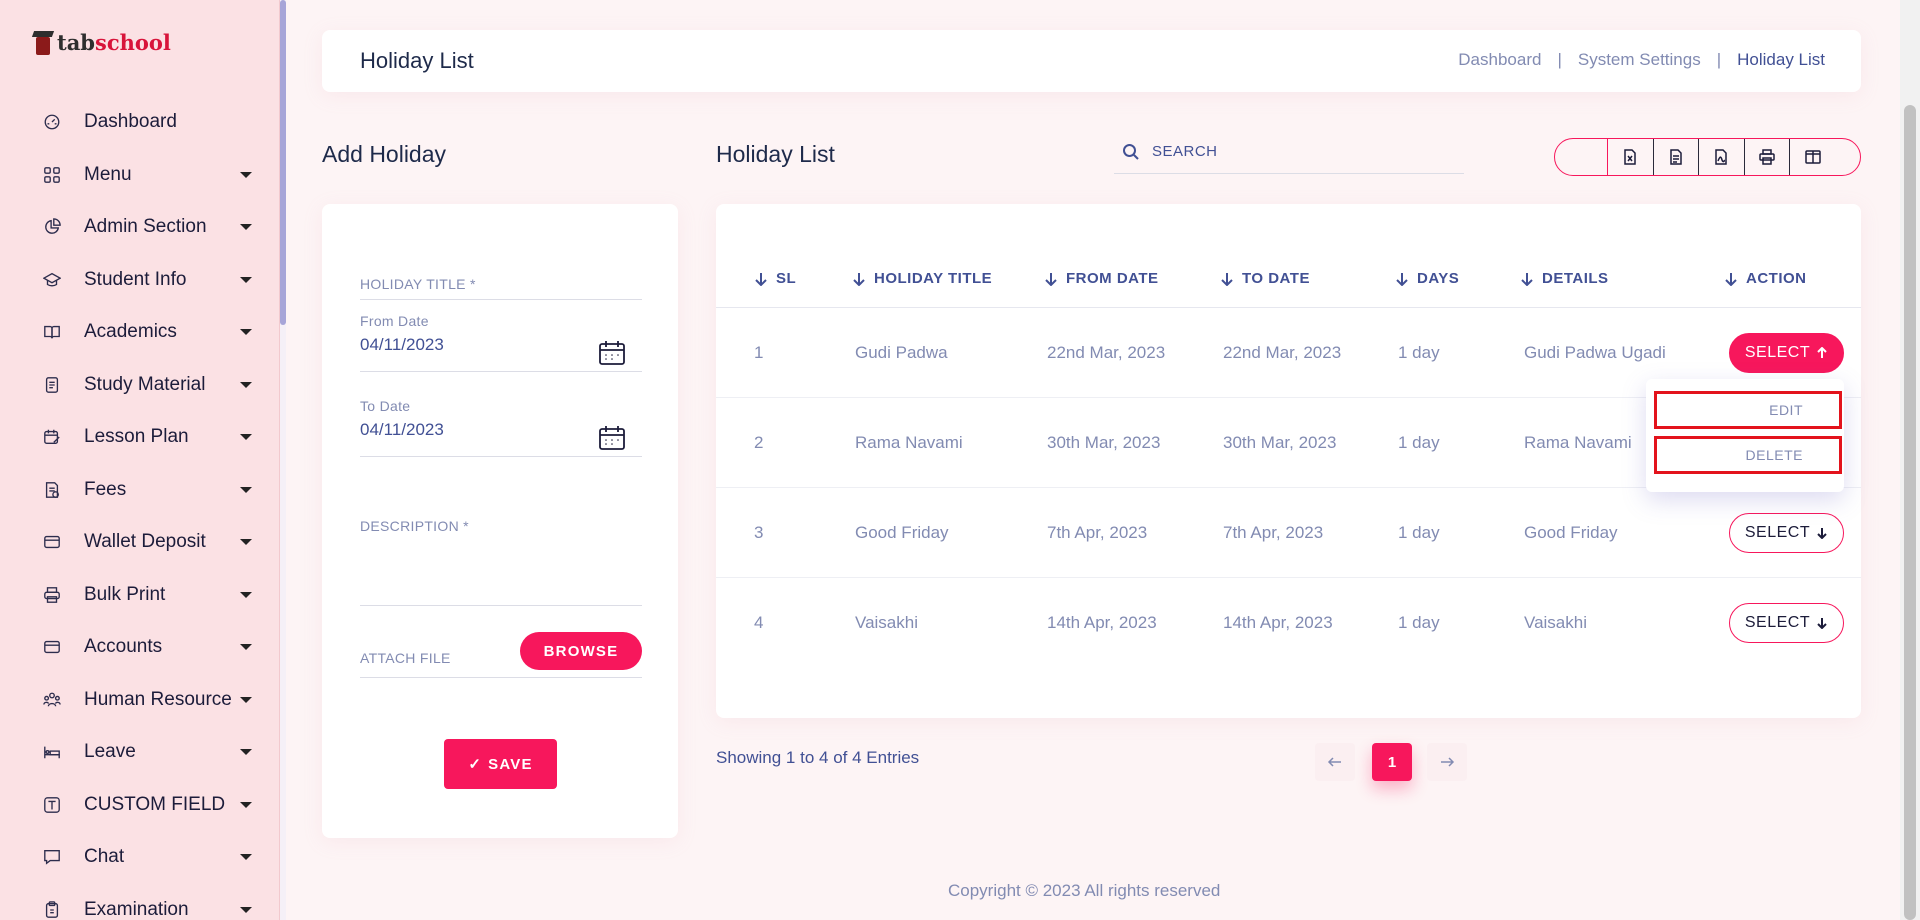 The height and width of the screenshot is (920, 1920). Describe the element at coordinates (101, 42) in the screenshot. I see `logo: tabschool` at that location.